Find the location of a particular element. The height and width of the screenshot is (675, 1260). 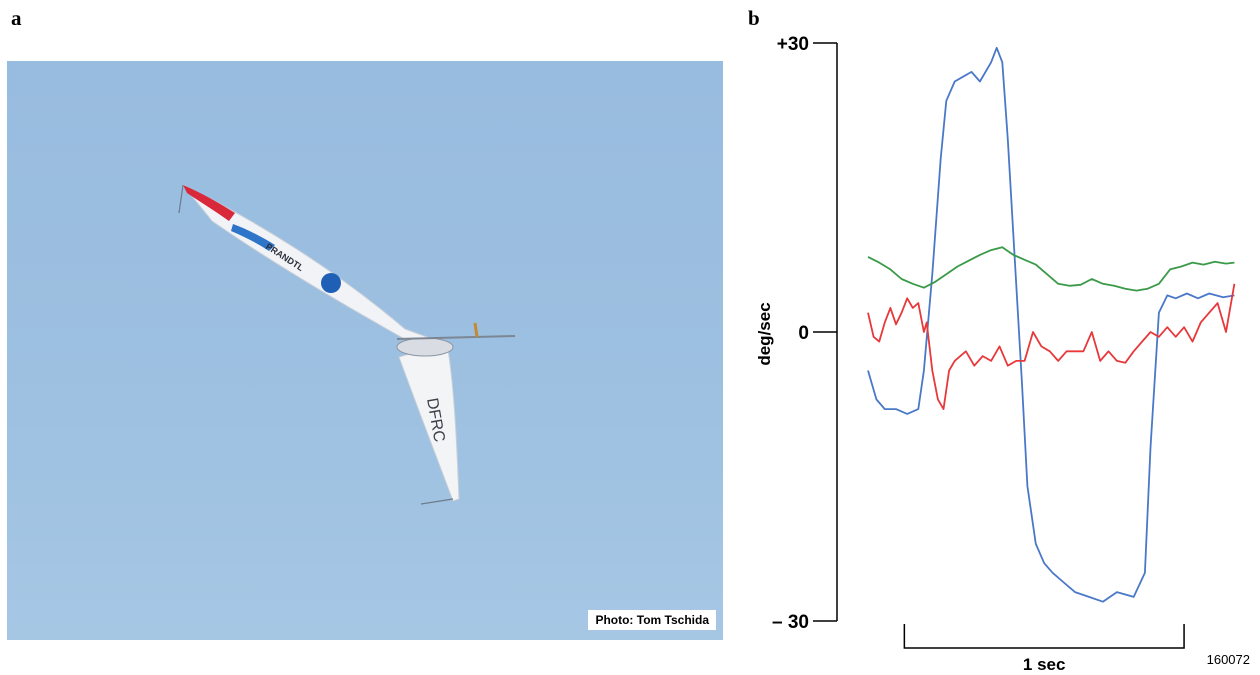

aircraft-illustration: PRANDTL DFRC is located at coordinates (347, 344).